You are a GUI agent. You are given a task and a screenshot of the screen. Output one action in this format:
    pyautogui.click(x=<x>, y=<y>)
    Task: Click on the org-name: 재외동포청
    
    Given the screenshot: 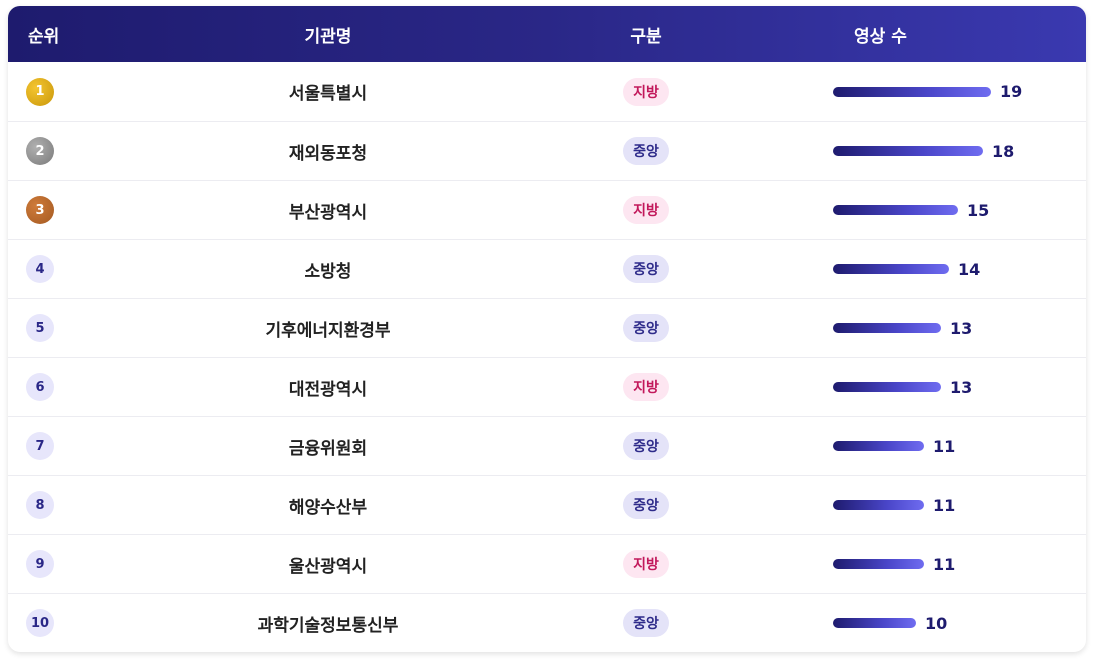 What is the action you would take?
    pyautogui.click(x=328, y=153)
    